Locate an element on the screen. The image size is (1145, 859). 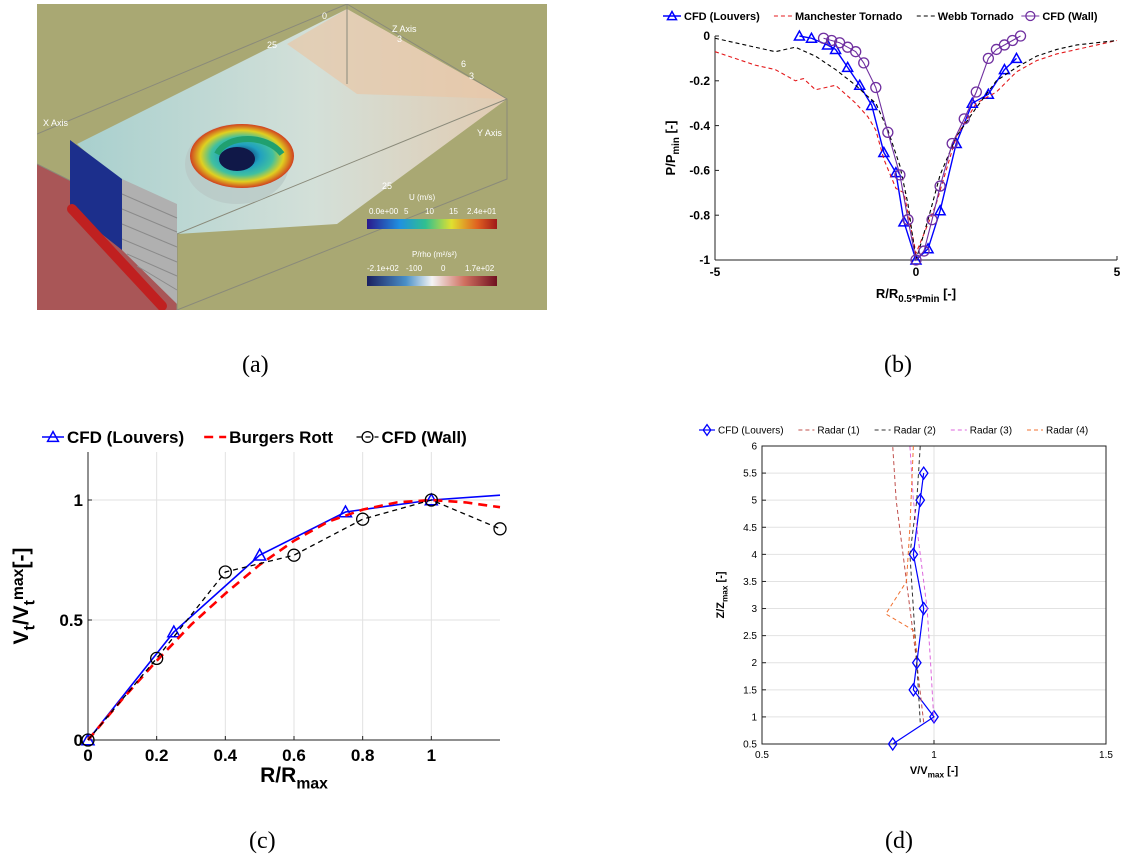
y-axis-title: Vt/Vtmax[-] is located at coordinates (24, 596).